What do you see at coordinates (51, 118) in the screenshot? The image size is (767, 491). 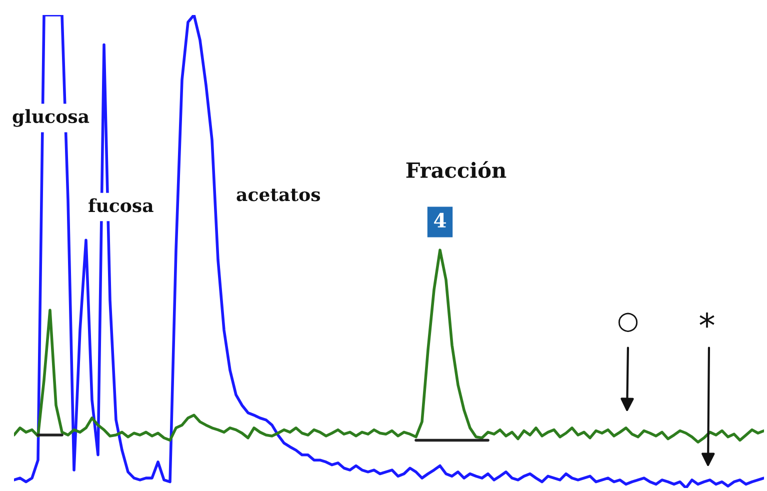 I see `annotation: glucosa` at bounding box center [51, 118].